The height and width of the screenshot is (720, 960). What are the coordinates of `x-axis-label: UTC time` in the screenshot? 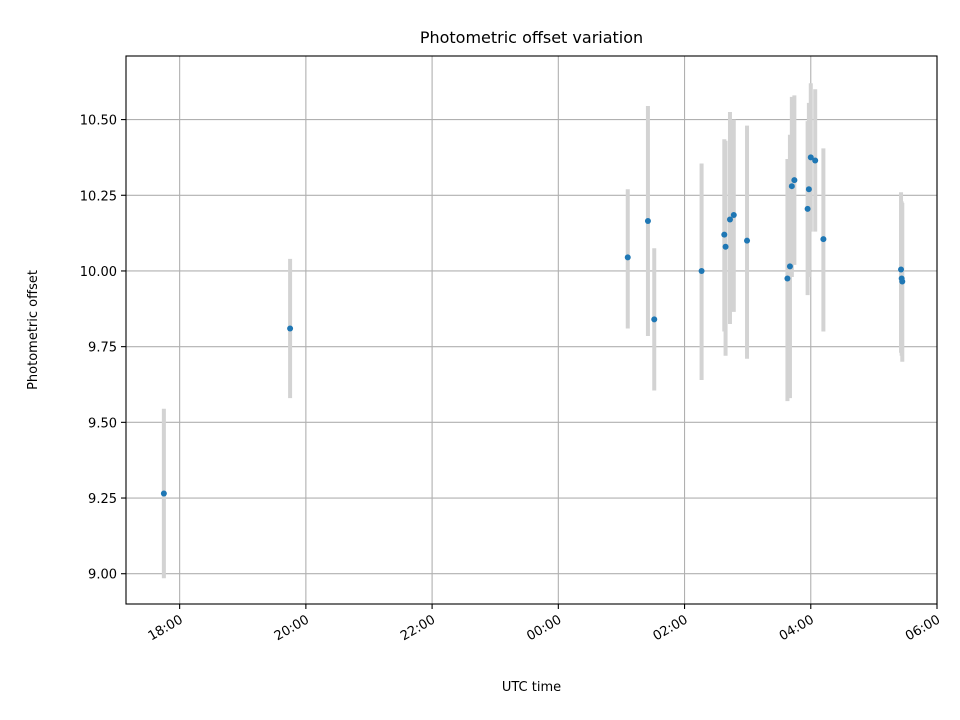 It's located at (531, 687).